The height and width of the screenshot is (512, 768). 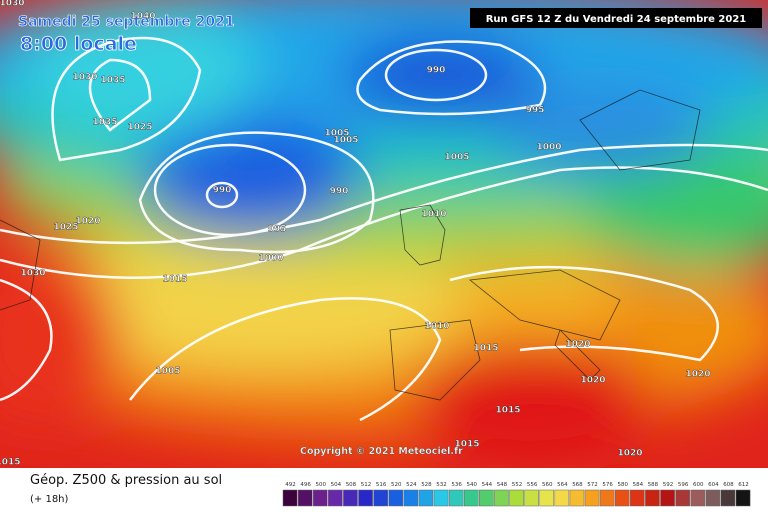 What do you see at coordinates (351, 485) in the screenshot?
I see `legend-label: 508` at bounding box center [351, 485].